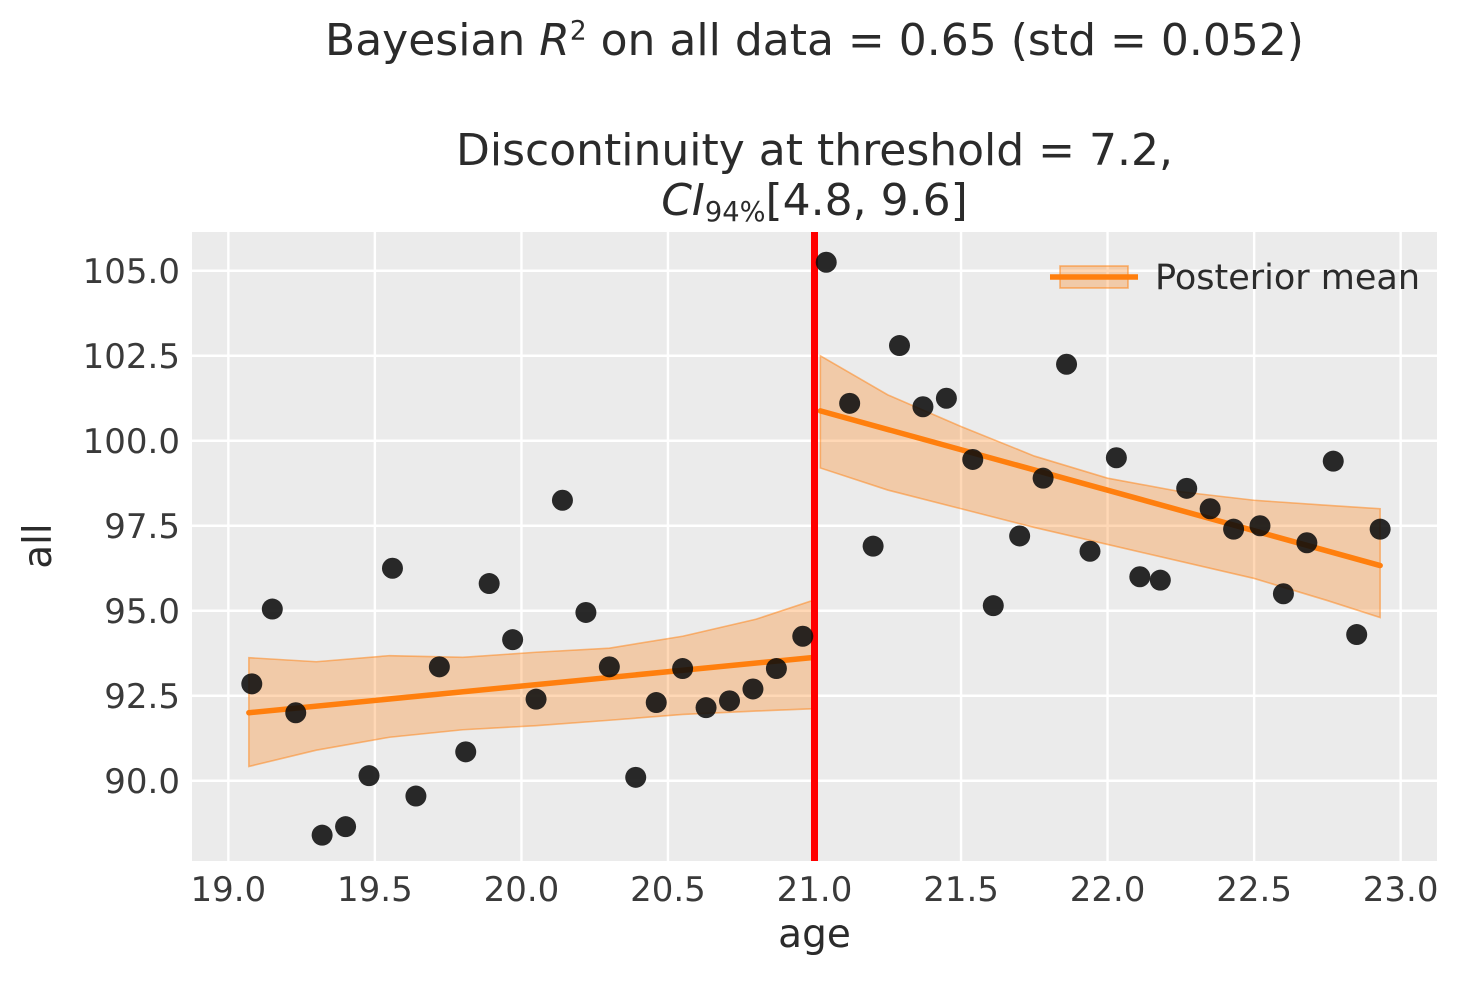  What do you see at coordinates (961, 890) in the screenshot?
I see `x-tick-label: 21.5` at bounding box center [961, 890].